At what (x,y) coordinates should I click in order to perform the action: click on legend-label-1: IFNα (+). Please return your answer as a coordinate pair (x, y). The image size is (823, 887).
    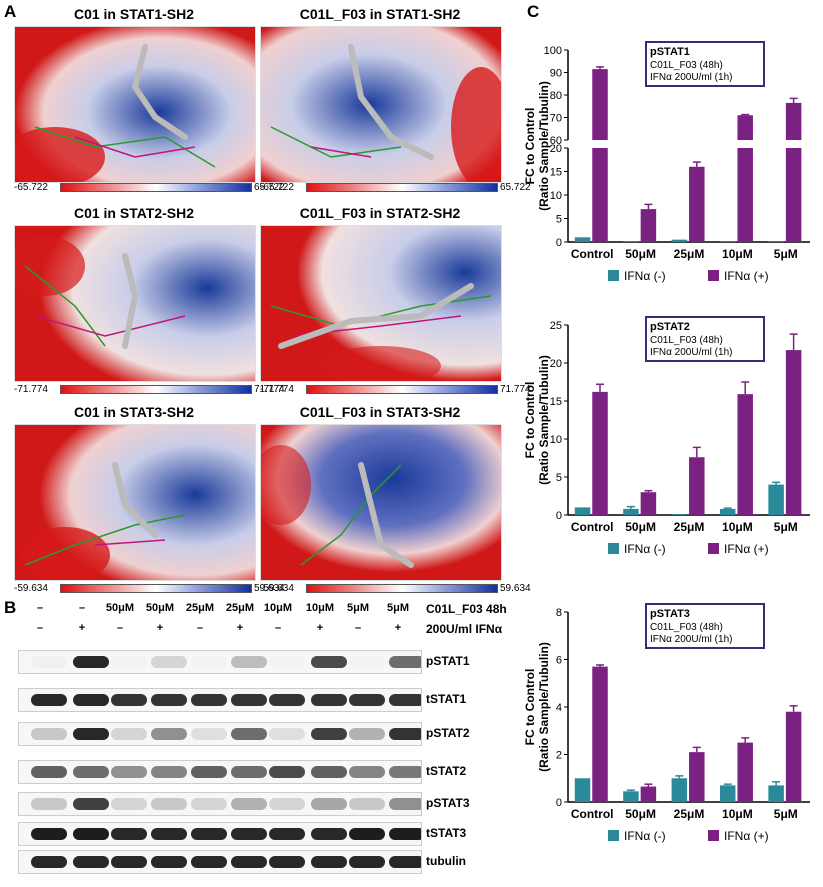
    Looking at the image, I should click on (746, 549).